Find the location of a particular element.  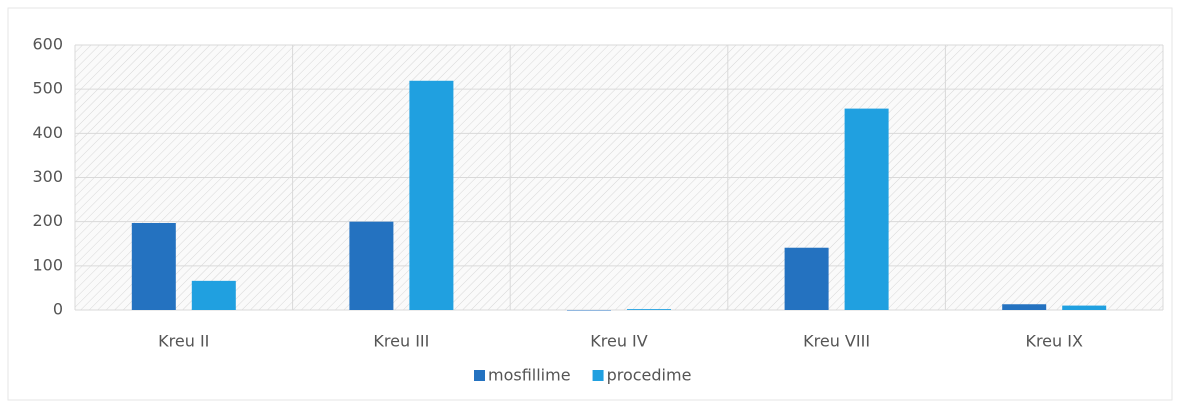

x-tick-label: Kreu IV is located at coordinates (619, 341).